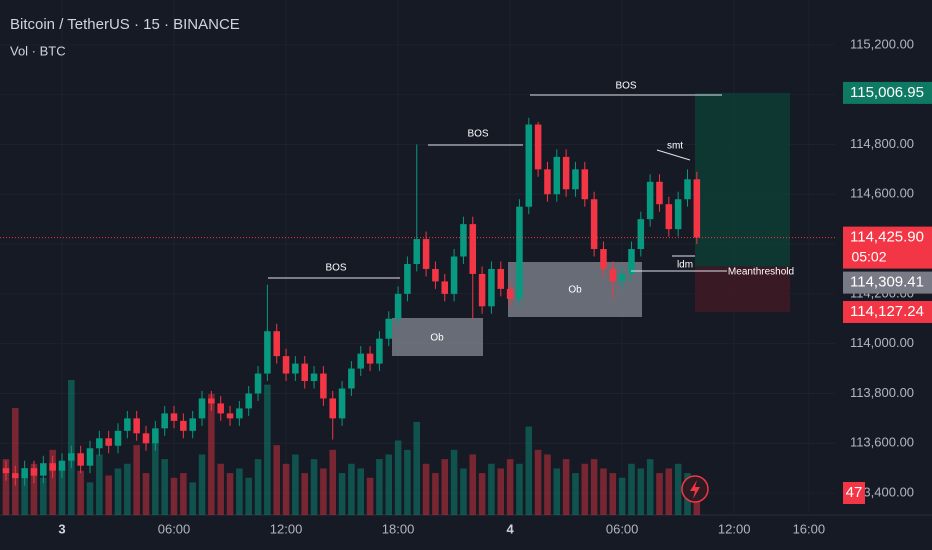  Describe the element at coordinates (125, 24) in the screenshot. I see `chart-title: Bitcoin / TetherUS · 15 · BINANCE` at that location.